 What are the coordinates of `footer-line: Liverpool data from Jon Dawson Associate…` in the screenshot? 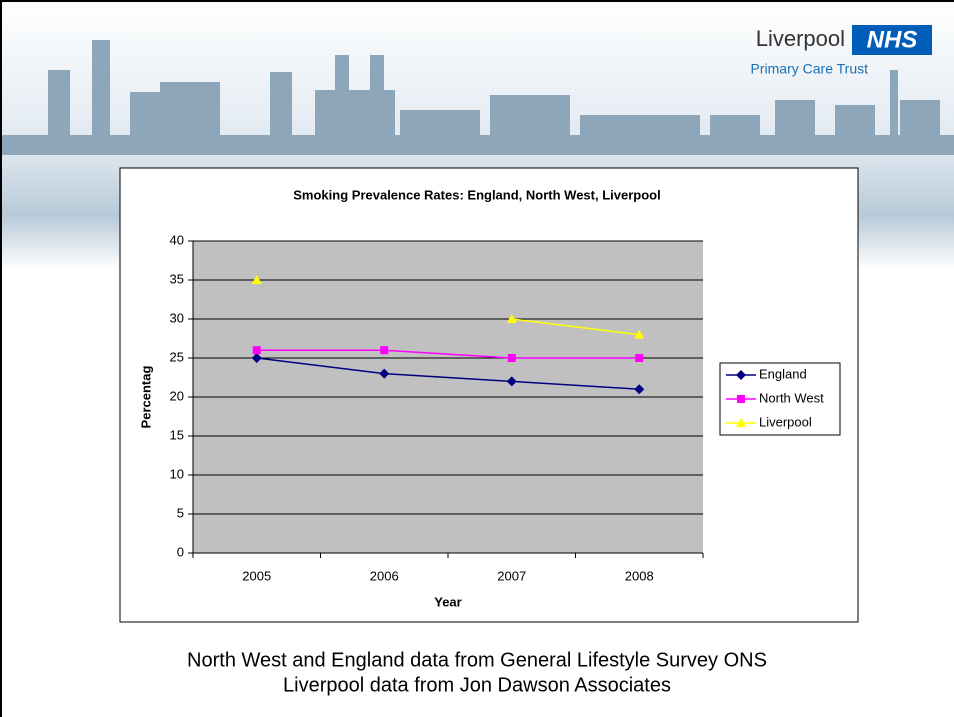 It's located at (477, 685).